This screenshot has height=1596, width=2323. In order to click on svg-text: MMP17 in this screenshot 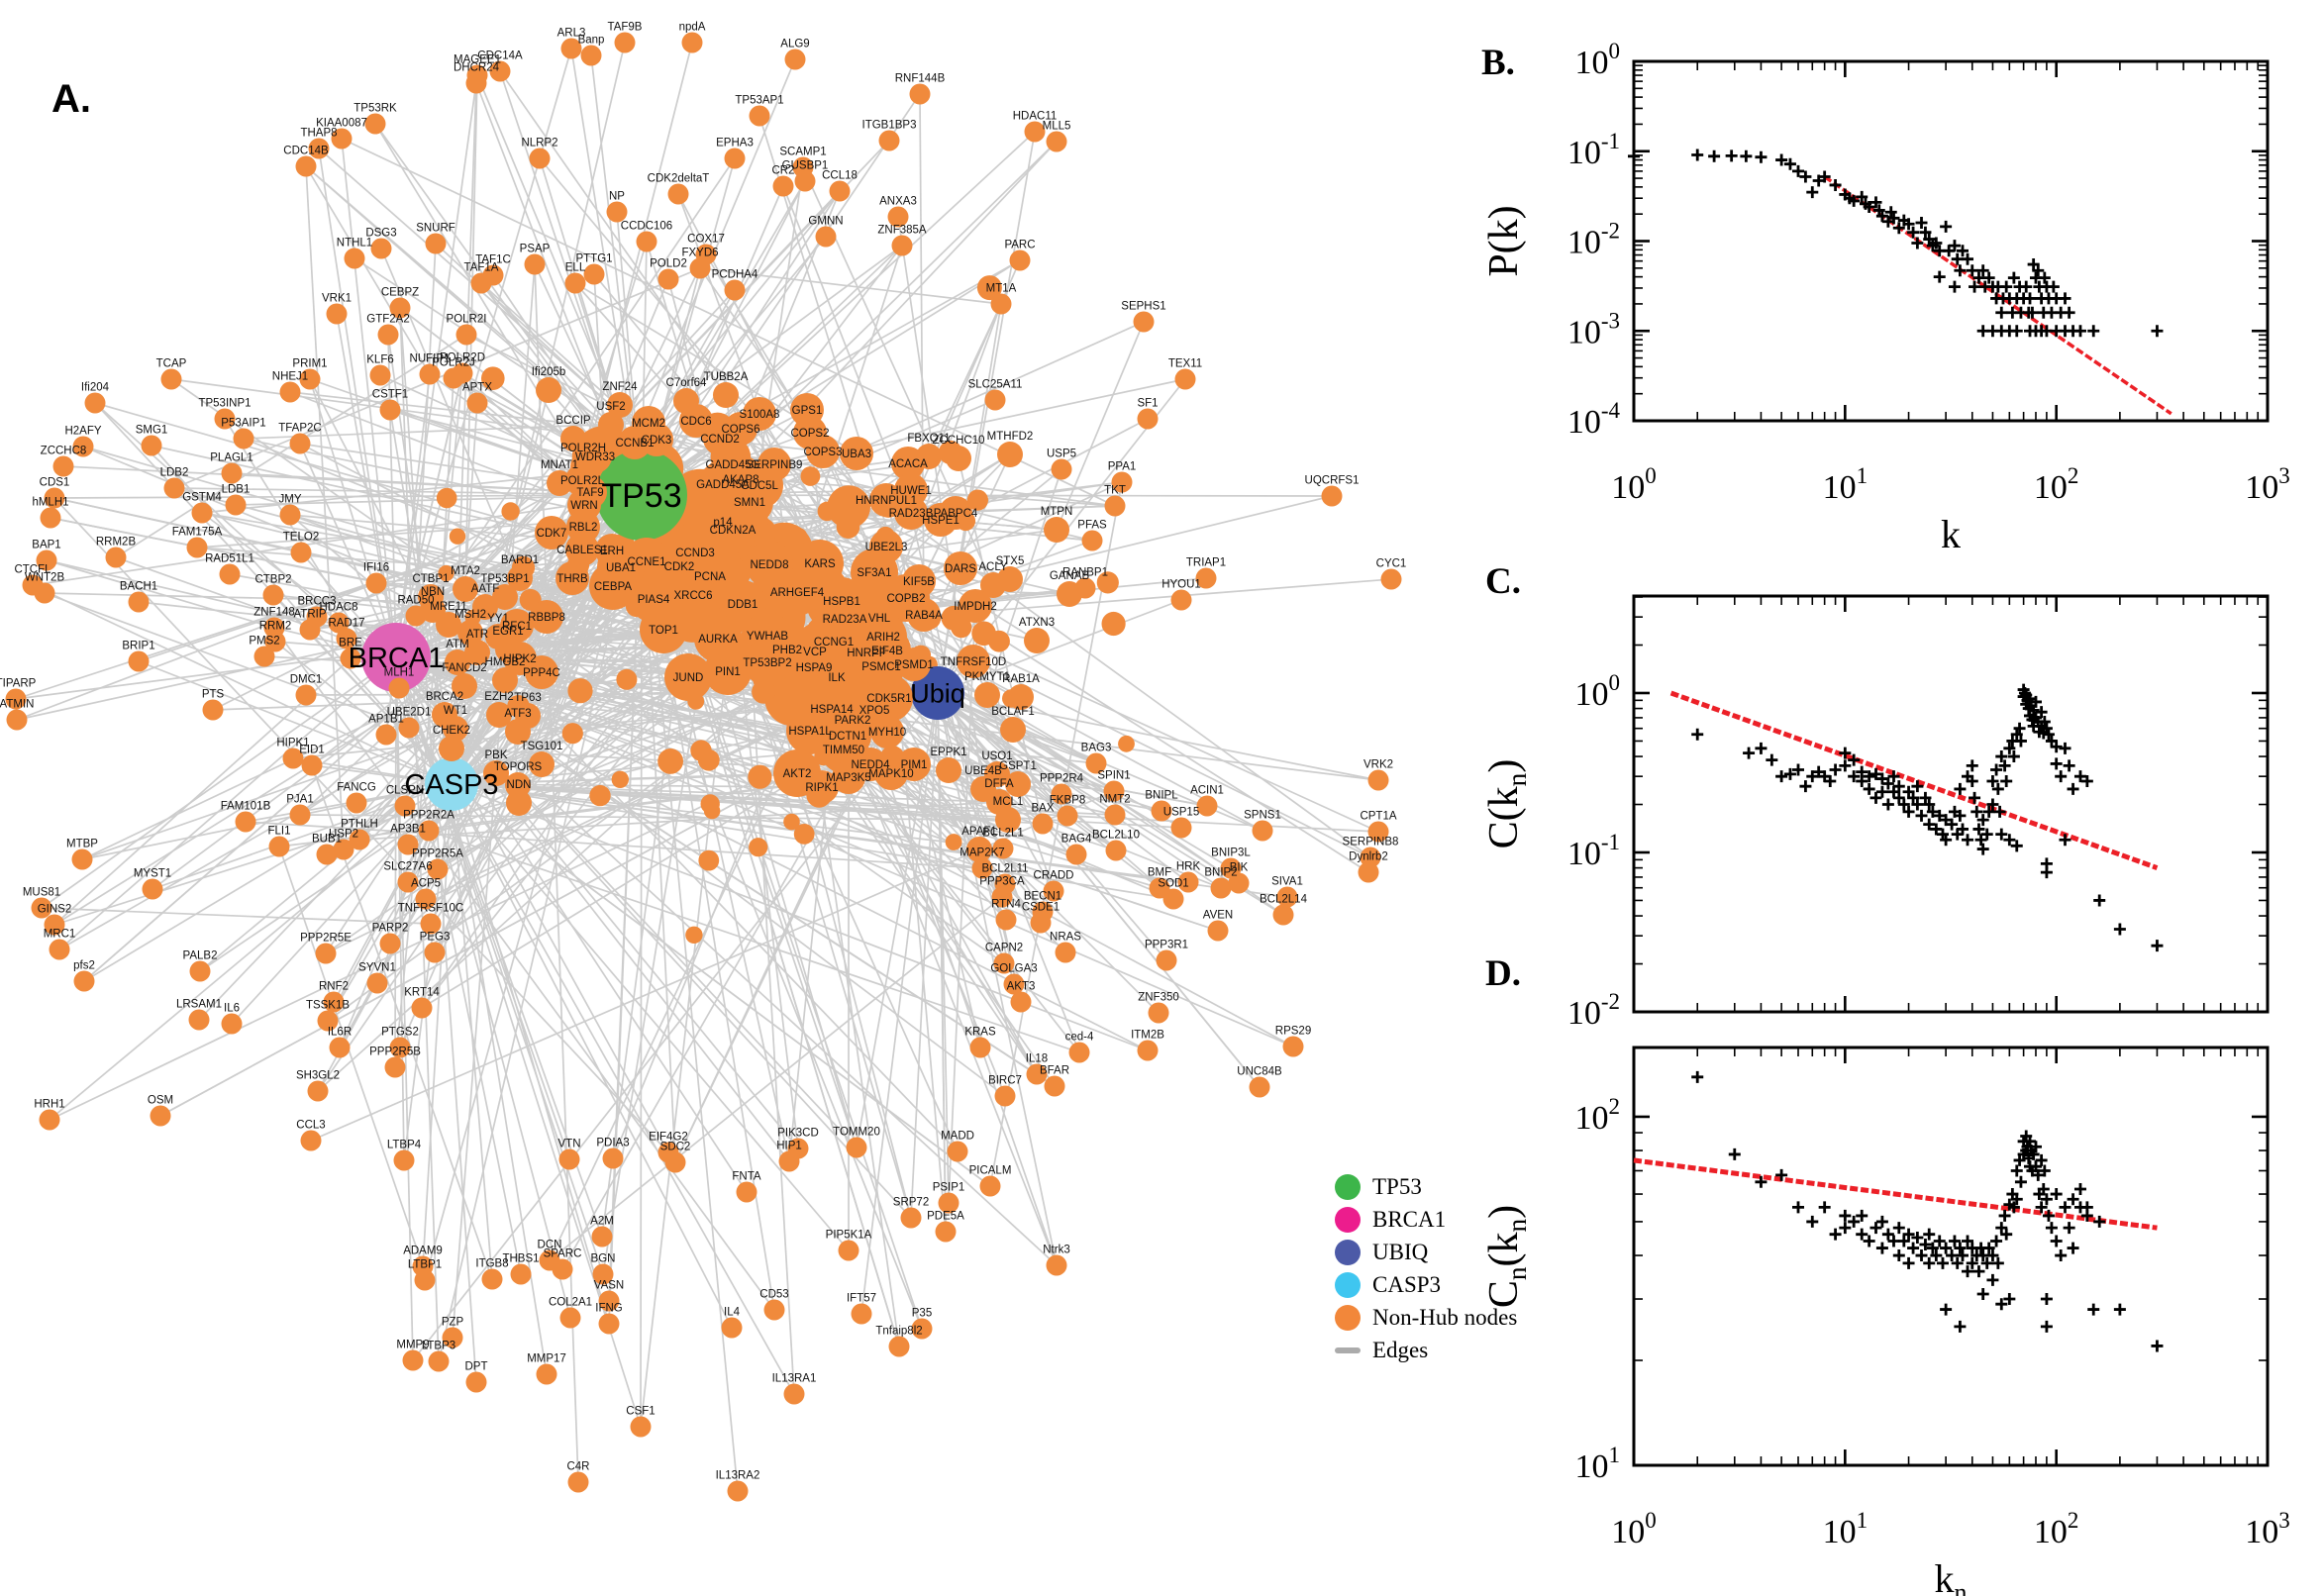, I will do `click(546, 1359)`.